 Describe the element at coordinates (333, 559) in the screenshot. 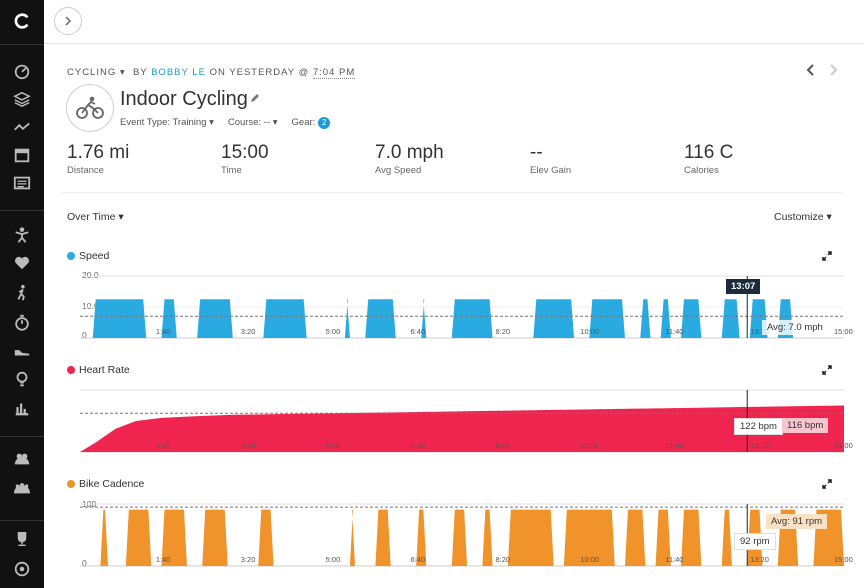

I see `cadence-xtick: 5:00` at that location.